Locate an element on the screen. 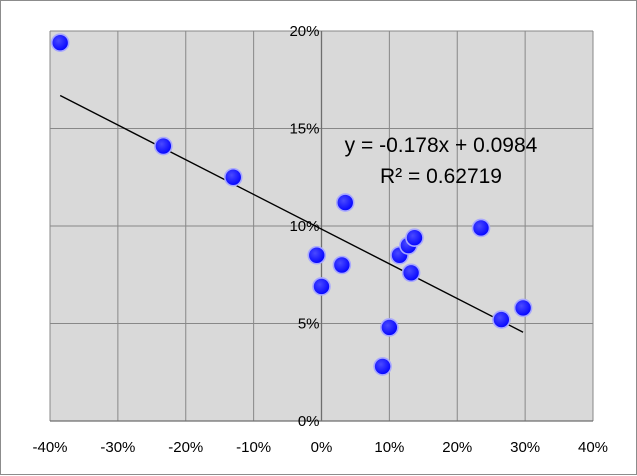 The height and width of the screenshot is (476, 637). x-tick-label: 10% is located at coordinates (389, 447).